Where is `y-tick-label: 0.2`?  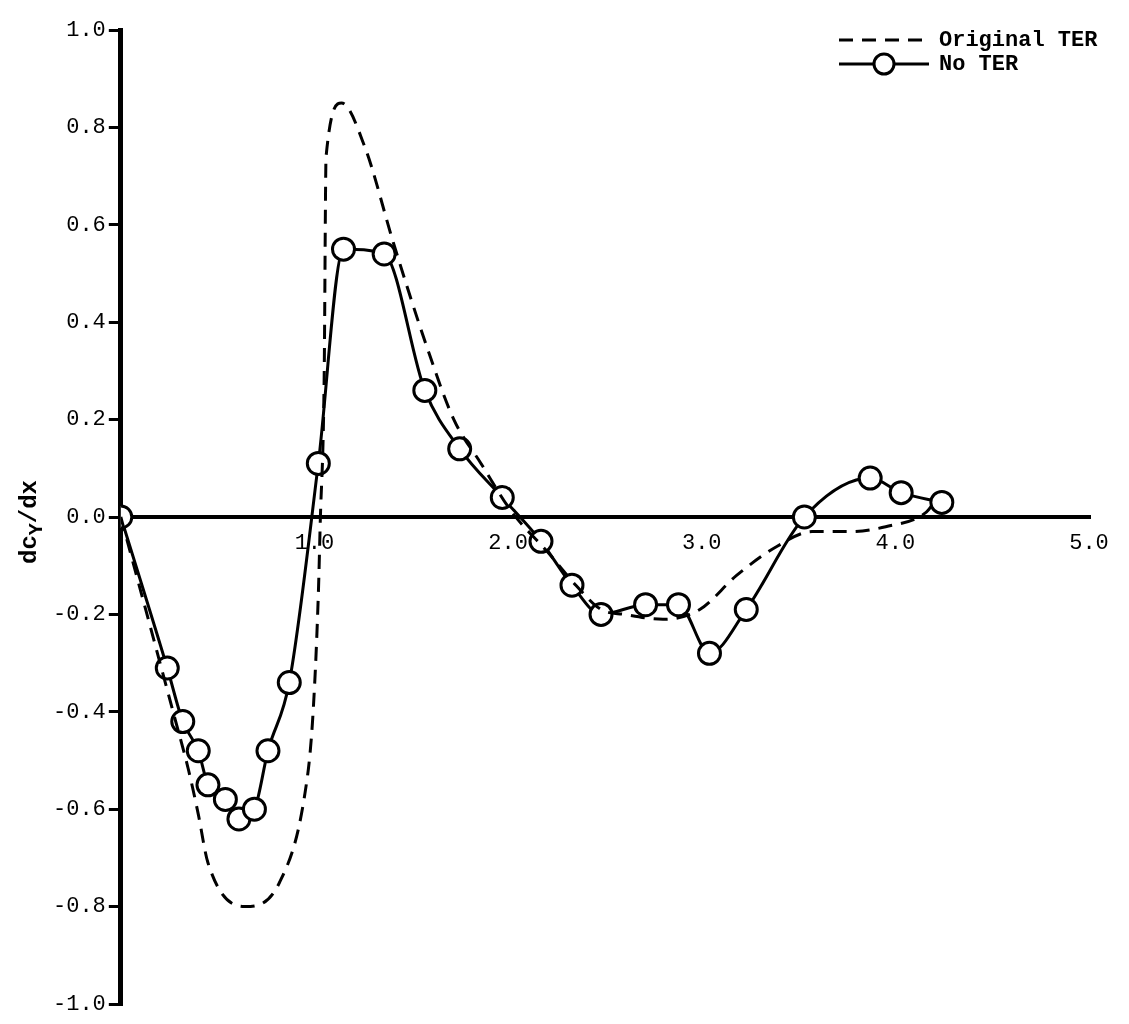 y-tick-label: 0.2 is located at coordinates (86, 420).